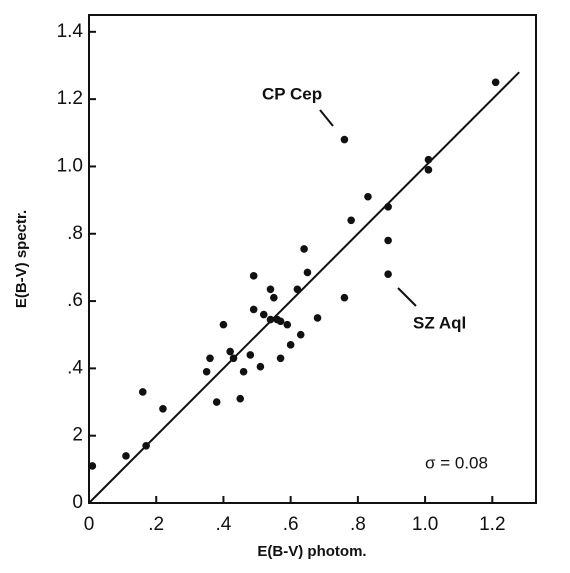  What do you see at coordinates (75, 367) in the screenshot?
I see `y-tick-label: .4` at bounding box center [75, 367].